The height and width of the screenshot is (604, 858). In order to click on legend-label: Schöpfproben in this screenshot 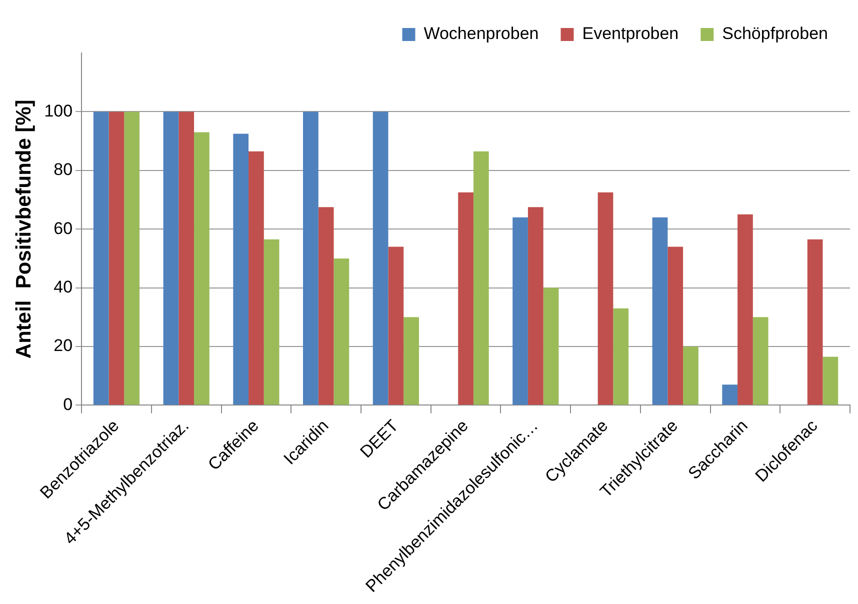, I will do `click(775, 34)`.